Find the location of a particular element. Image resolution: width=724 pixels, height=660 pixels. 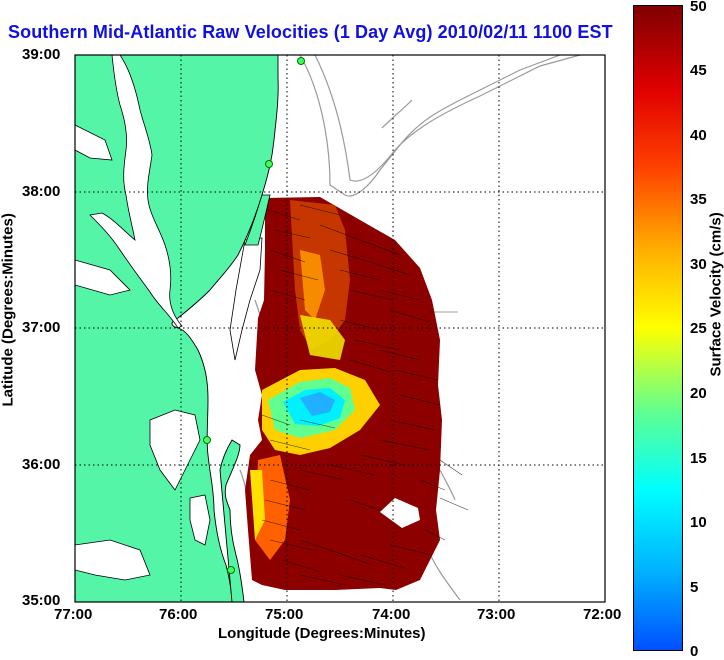

colorbar-tick: 20 is located at coordinates (698, 393).